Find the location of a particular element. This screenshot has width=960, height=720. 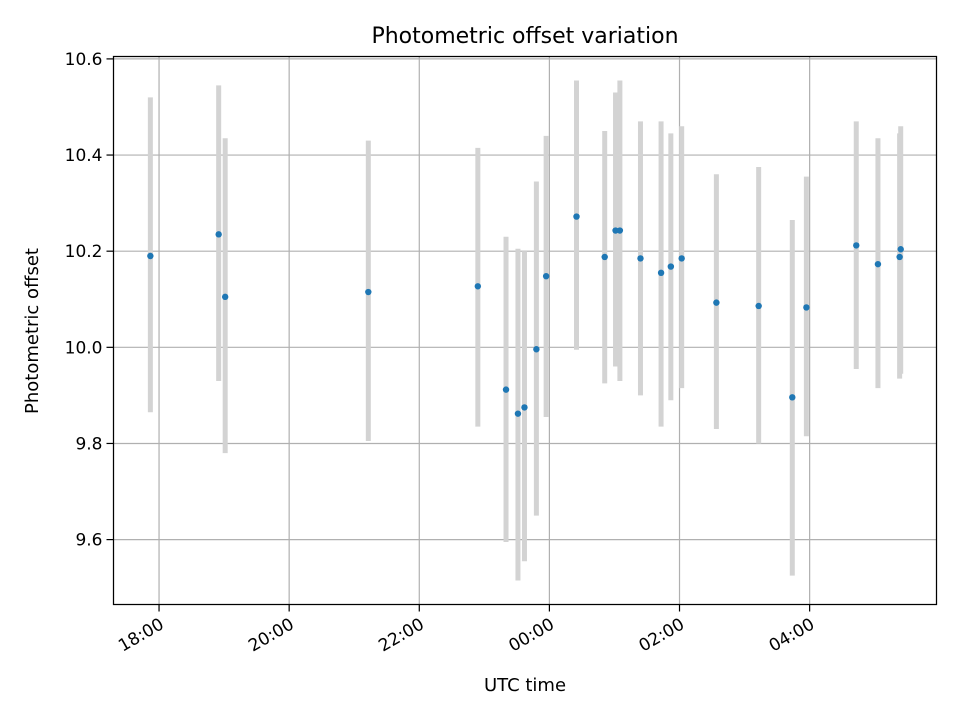

y-tick-label: 10.4 is located at coordinates (84, 156).